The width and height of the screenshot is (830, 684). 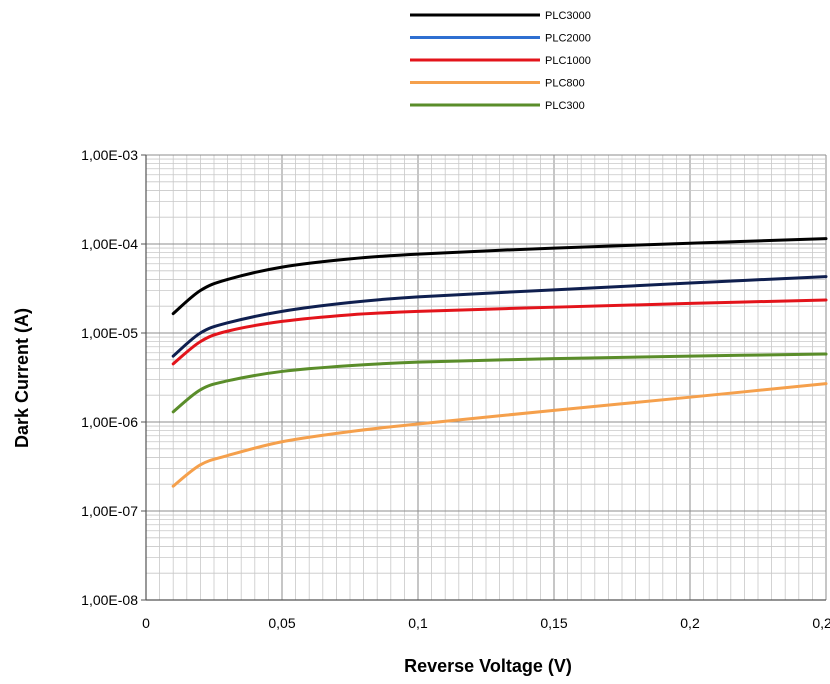 I want to click on legend-label-plc1000: PLC1000, so click(x=568, y=61).